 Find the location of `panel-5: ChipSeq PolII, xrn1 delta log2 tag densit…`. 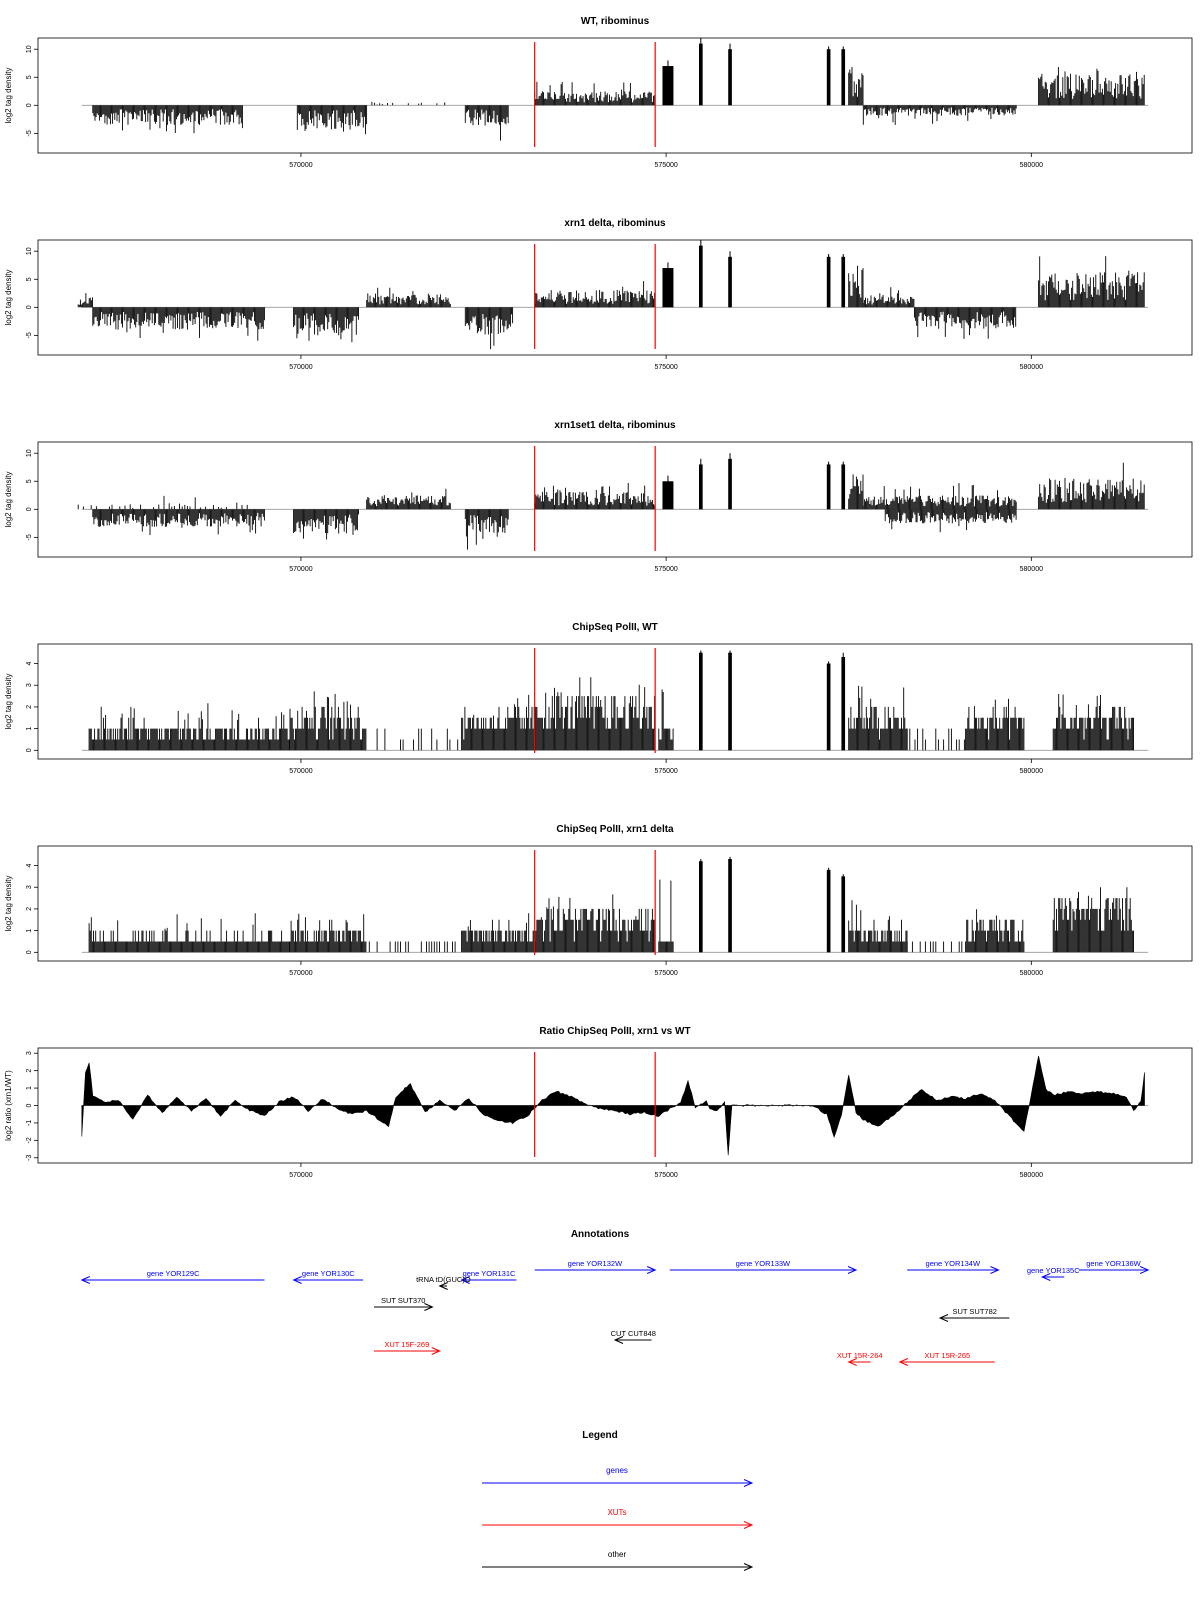

panel-5: ChipSeq PolII, xrn1 delta log2 tag densit… is located at coordinates (598, 900).